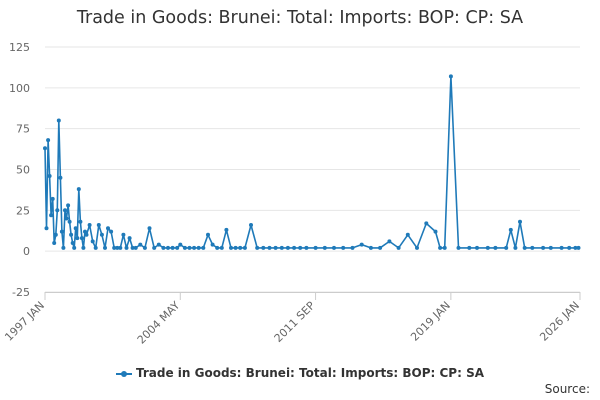  Describe the element at coordinates (430, 321) in the screenshot. I see `x-tick-label: 2019 JAN` at that location.